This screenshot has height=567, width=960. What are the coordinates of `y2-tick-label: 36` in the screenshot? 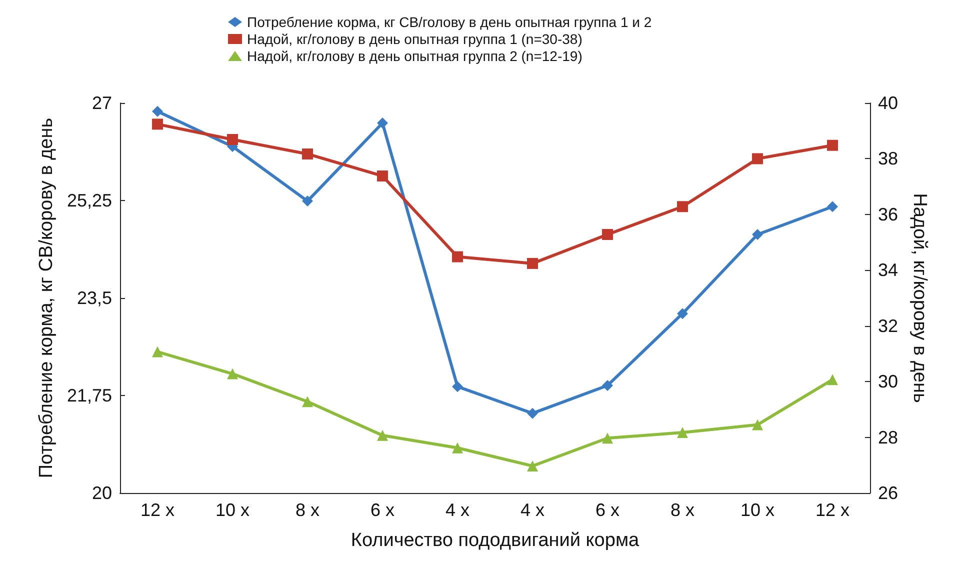 It's located at (888, 214).